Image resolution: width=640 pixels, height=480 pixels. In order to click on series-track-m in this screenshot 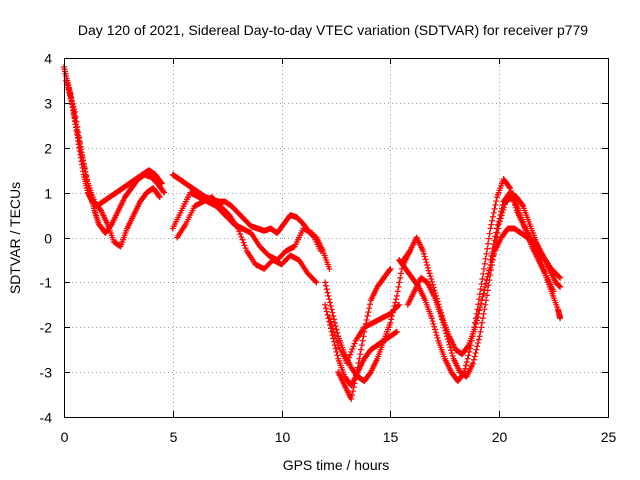, I will do `click(484, 287)`.